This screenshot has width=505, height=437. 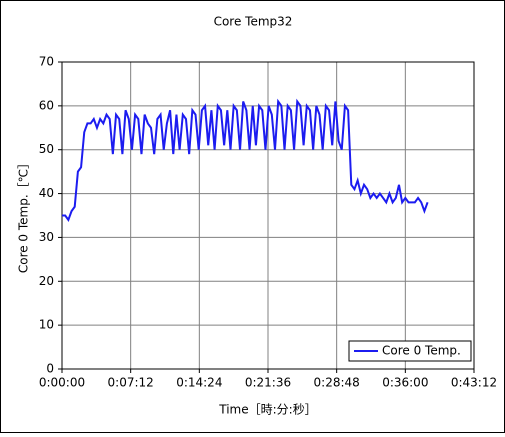 What do you see at coordinates (46, 325) in the screenshot?
I see `y-tick-label: 10` at bounding box center [46, 325].